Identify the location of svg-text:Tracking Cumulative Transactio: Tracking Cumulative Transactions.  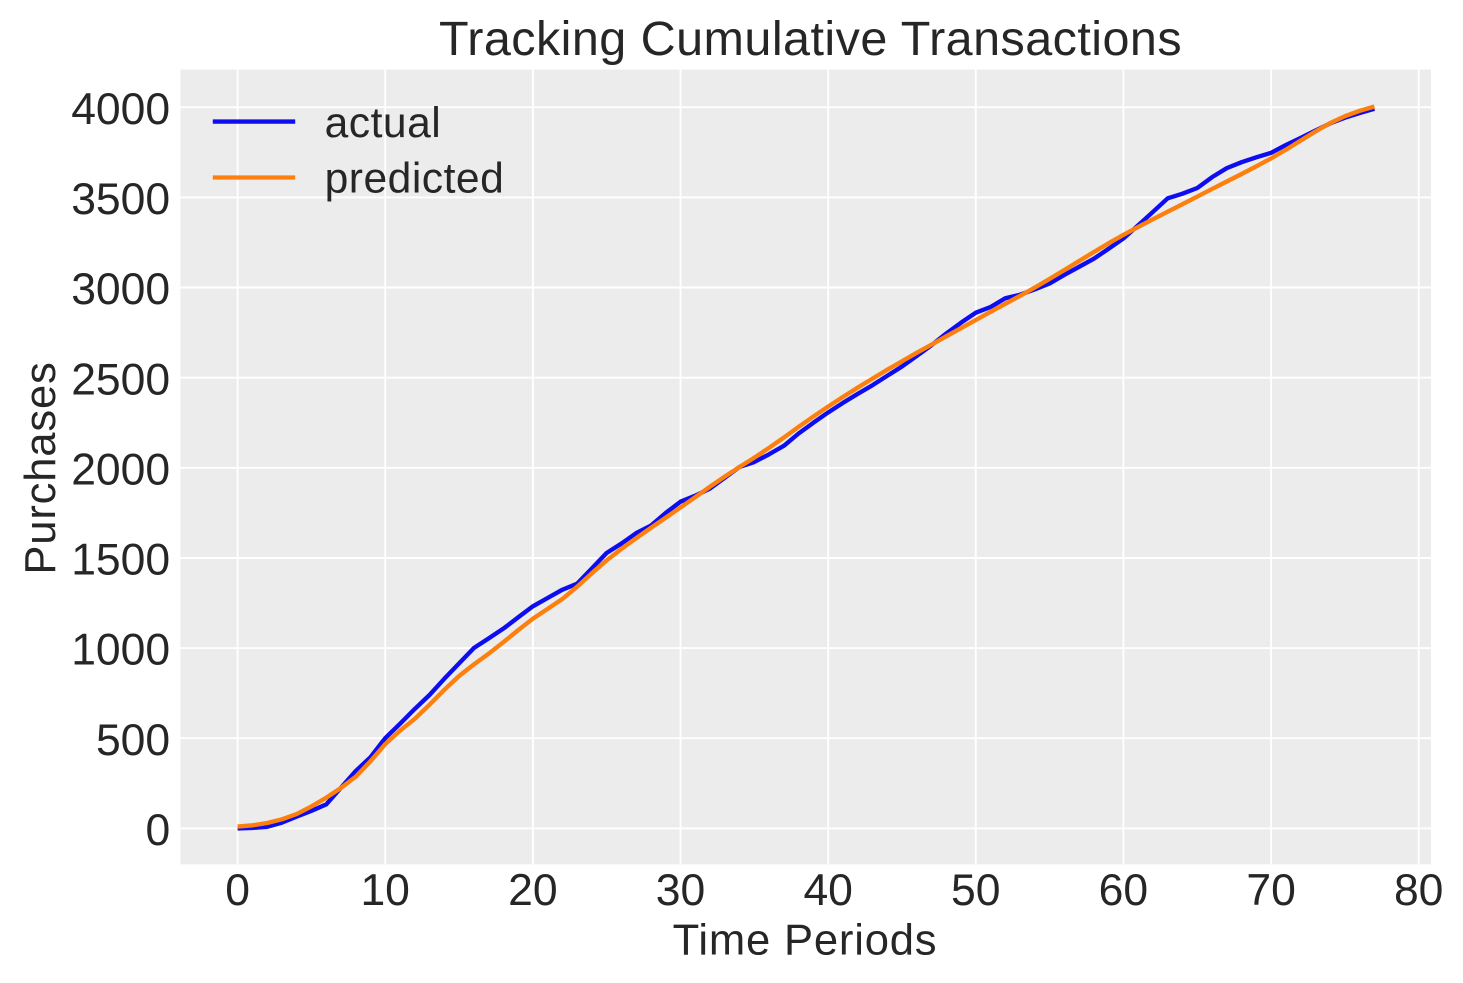
(810, 39).